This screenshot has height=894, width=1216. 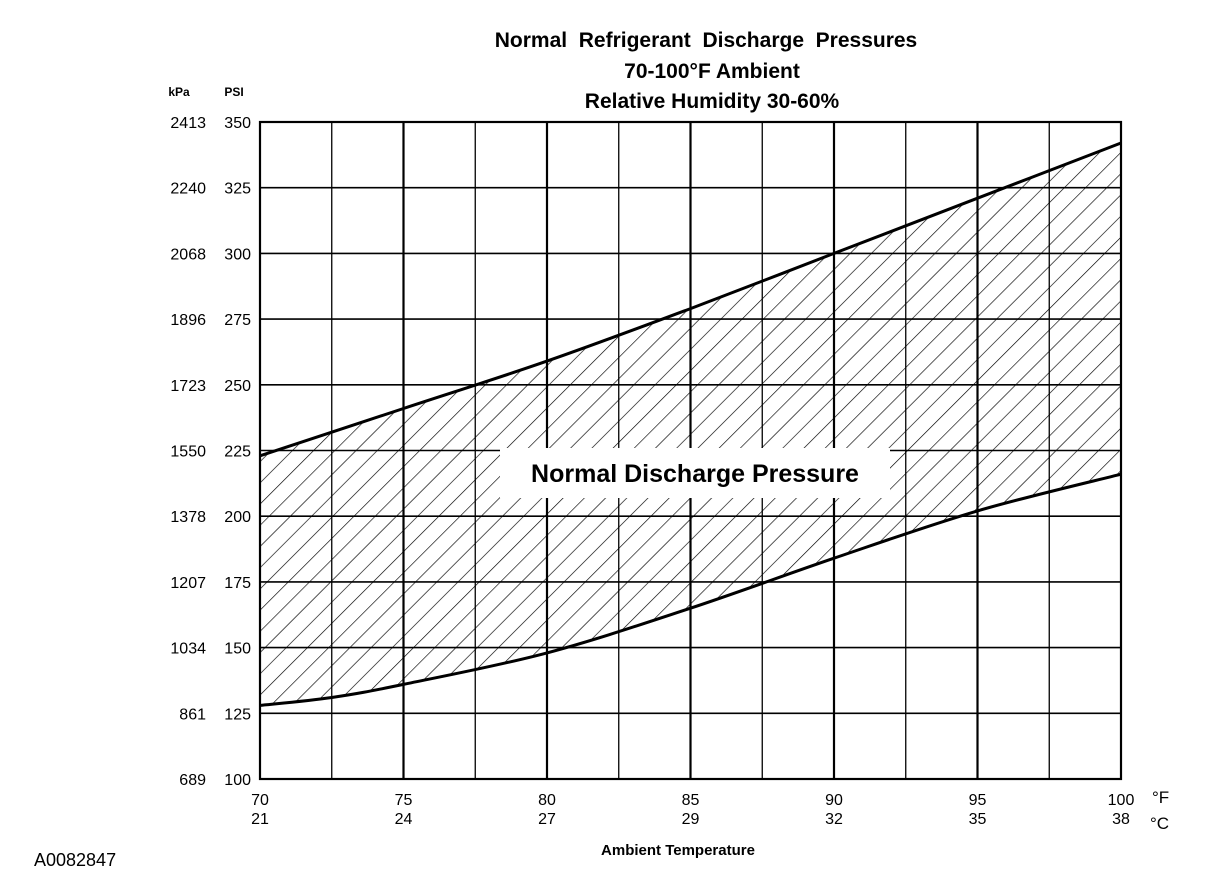 What do you see at coordinates (188, 386) in the screenshot?
I see `y-tick-label-kpa: 1723` at bounding box center [188, 386].